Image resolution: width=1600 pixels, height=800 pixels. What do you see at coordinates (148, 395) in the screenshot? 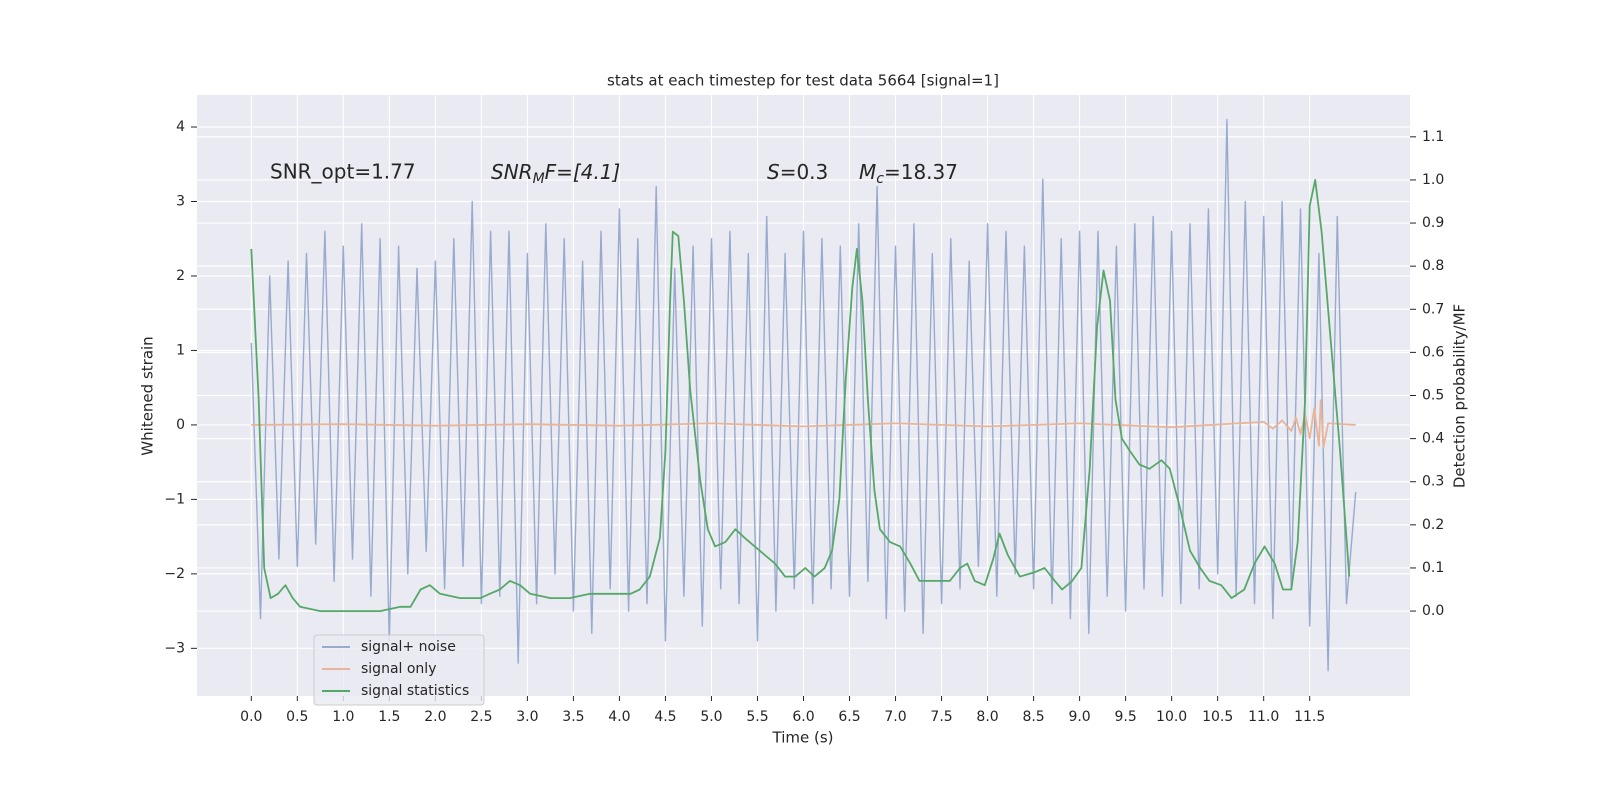
I see `y-axis-label: Whitened strain` at bounding box center [148, 395].